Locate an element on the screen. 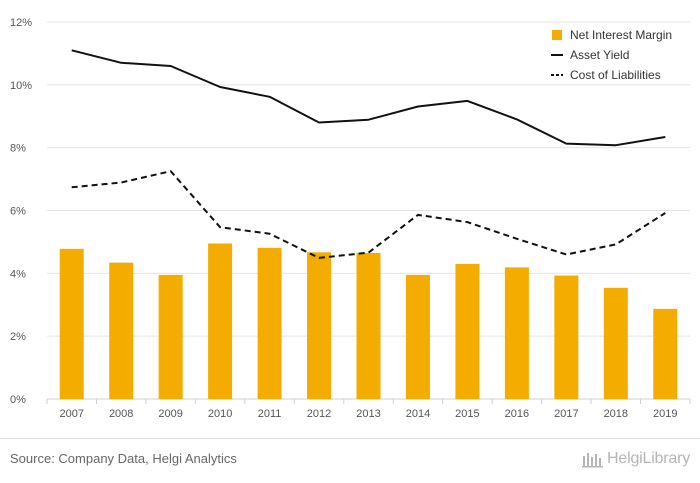 The height and width of the screenshot is (483, 700). x-tick-label: 2012 is located at coordinates (319, 414).